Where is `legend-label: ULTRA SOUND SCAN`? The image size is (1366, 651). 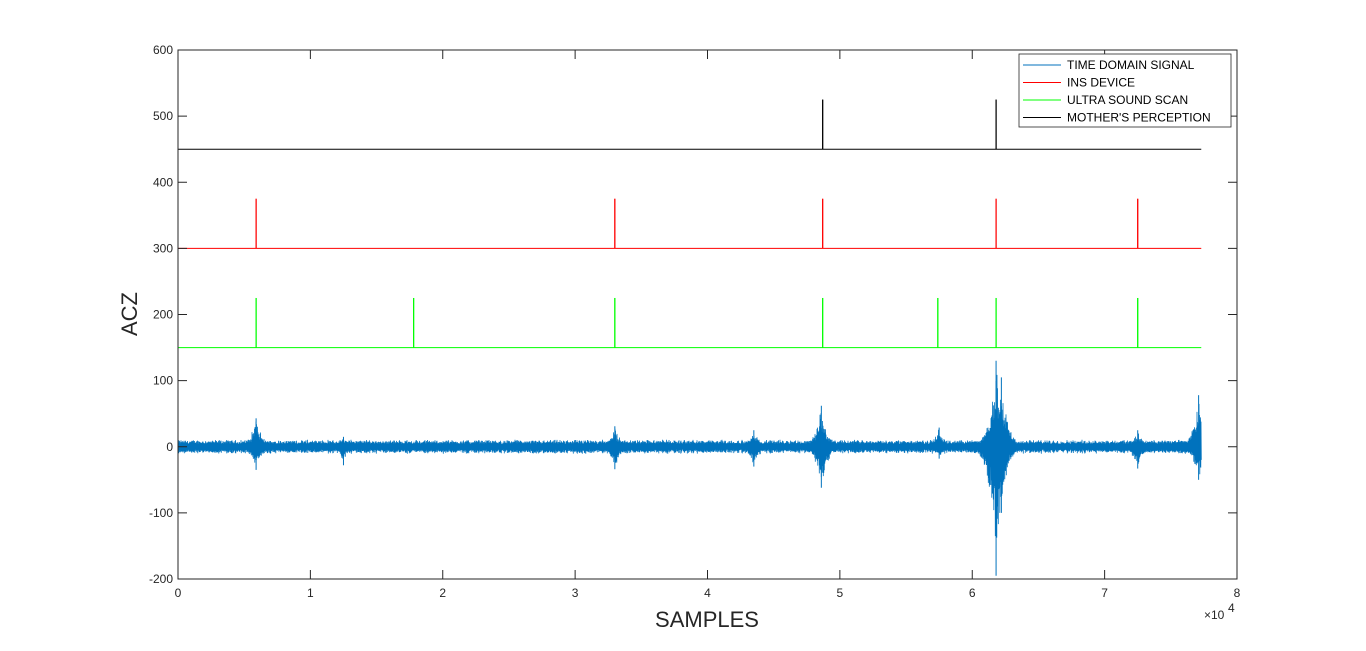
legend-label: ULTRA SOUND SCAN is located at coordinates (1127, 100).